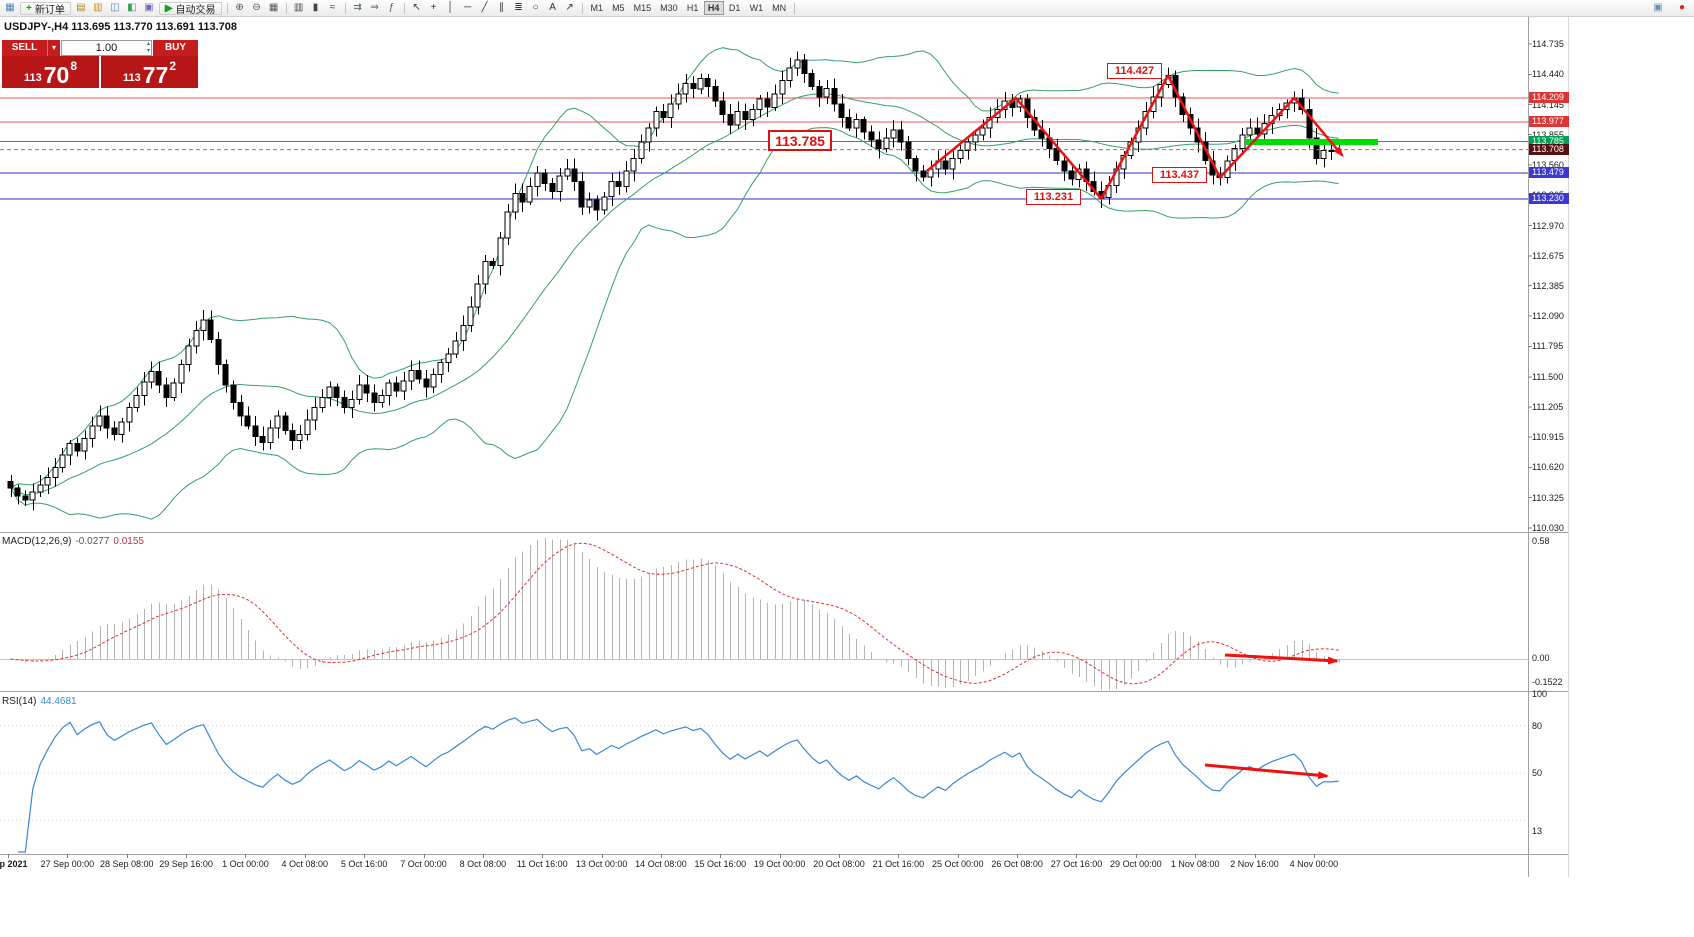 This screenshot has height=937, width=1694. I want to click on lot-size-field: 1.00 ▴ ▾, so click(106, 48).